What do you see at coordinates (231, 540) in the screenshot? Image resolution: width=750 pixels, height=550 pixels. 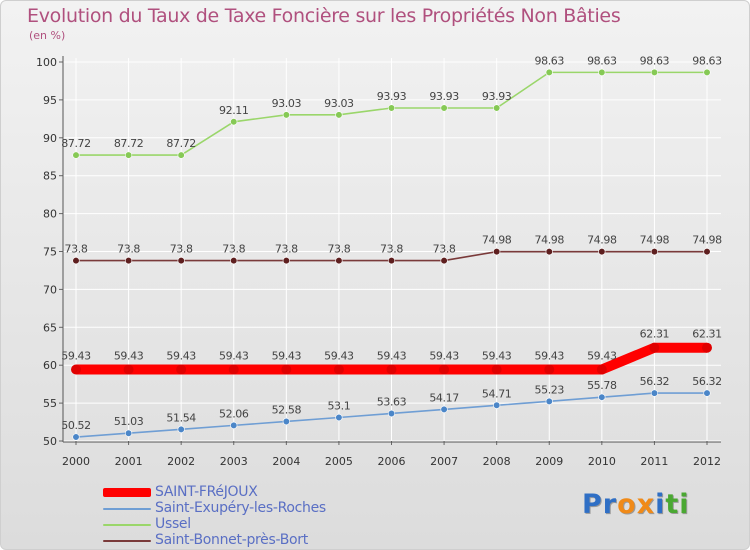 I see `legend-label: Saint-Bonnet-près-Bort` at bounding box center [231, 540].